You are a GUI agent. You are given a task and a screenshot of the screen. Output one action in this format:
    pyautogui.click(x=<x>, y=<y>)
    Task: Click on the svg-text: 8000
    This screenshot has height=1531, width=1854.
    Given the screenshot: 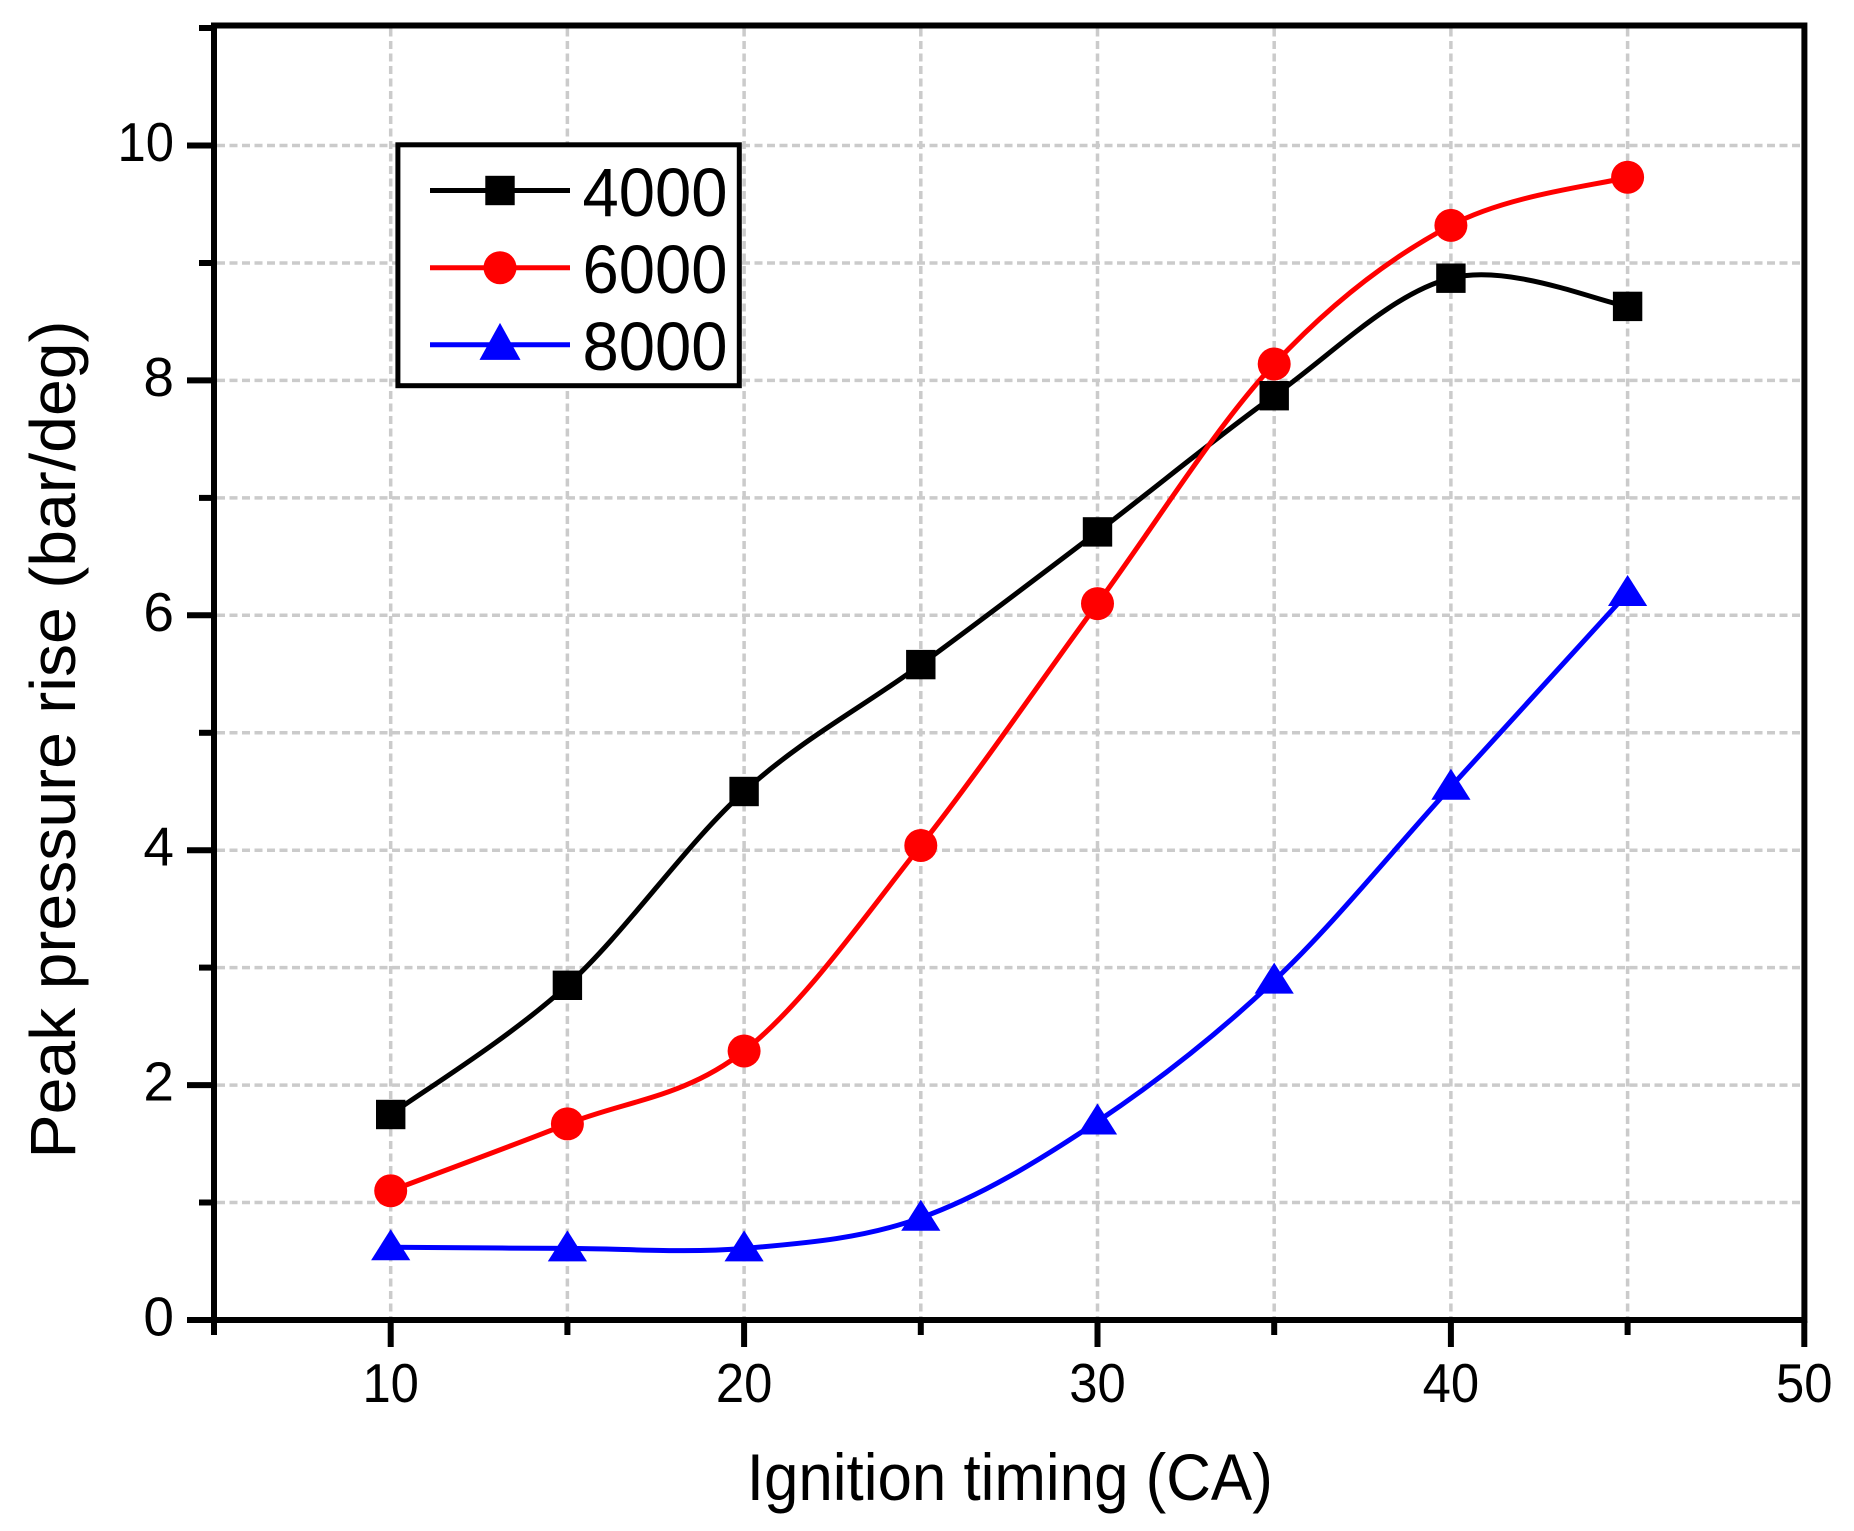 What is the action you would take?
    pyautogui.click(x=655, y=346)
    